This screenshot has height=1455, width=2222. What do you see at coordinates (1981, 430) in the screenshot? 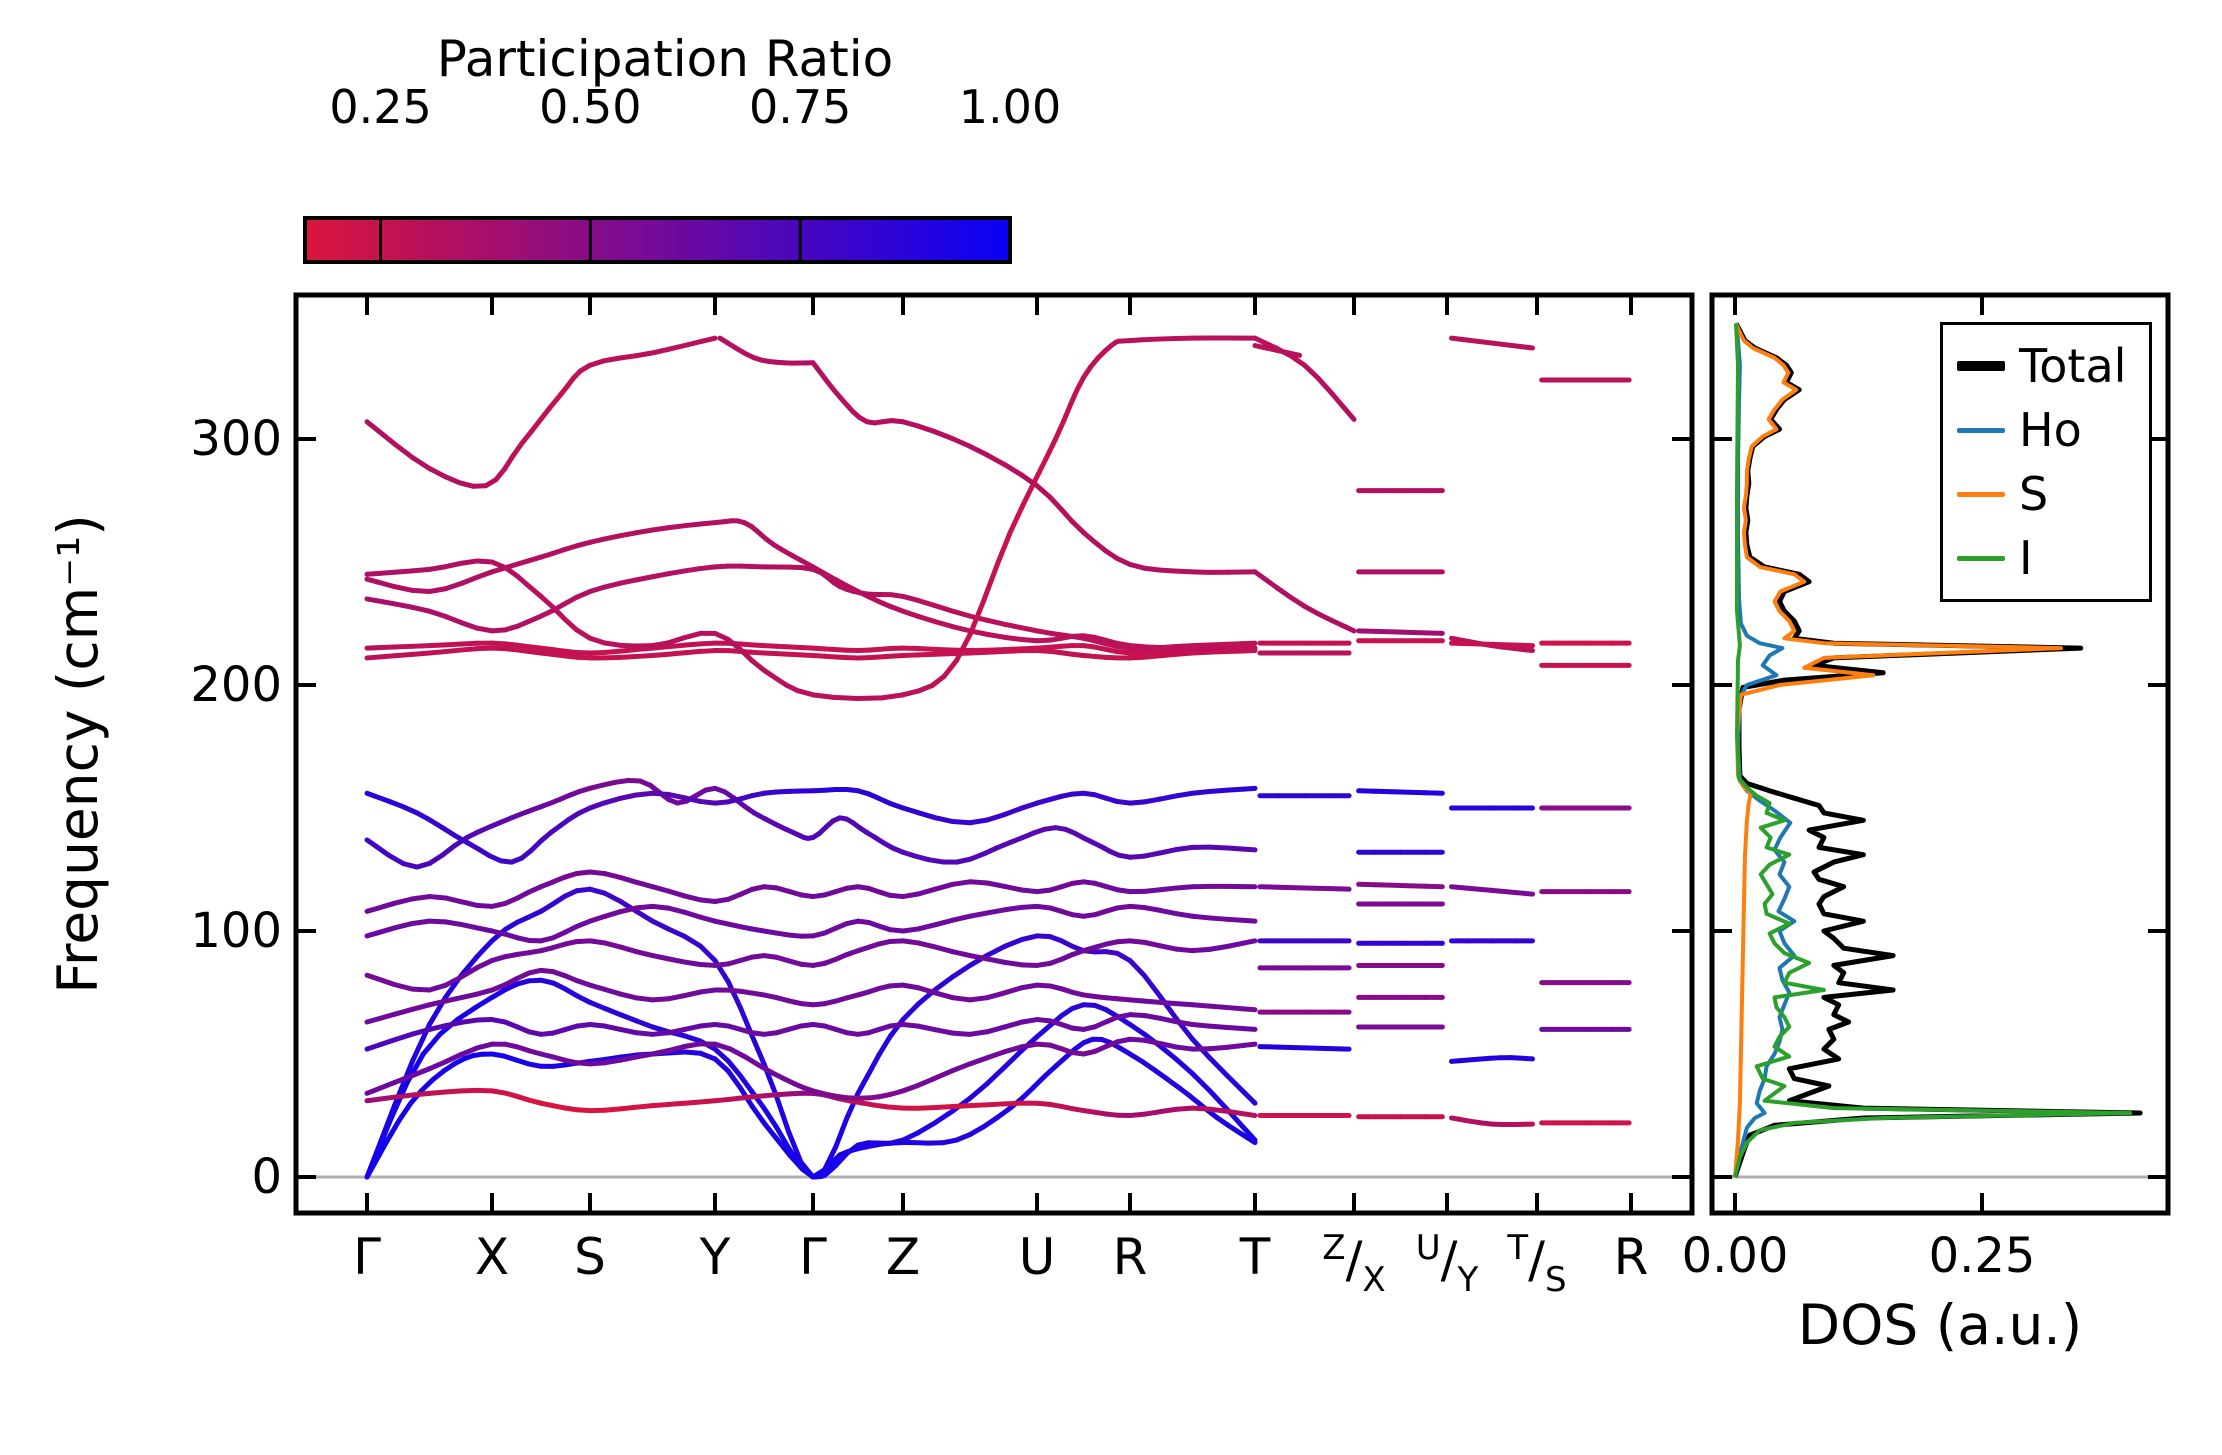
I see `legend-swatch-ho` at bounding box center [1981, 430].